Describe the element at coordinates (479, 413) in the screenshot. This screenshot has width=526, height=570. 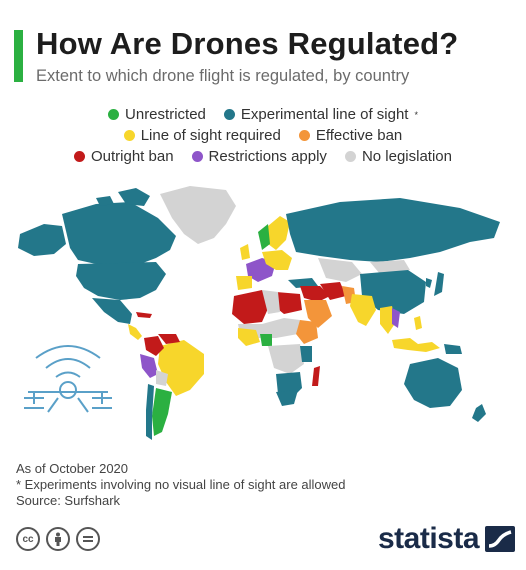
I see `region-new-zealand` at that location.